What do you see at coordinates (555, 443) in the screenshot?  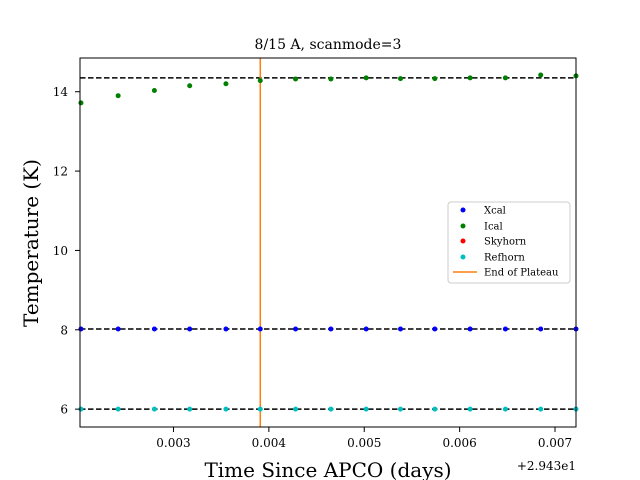 I see `x-tick-label-4: 0.007` at bounding box center [555, 443].